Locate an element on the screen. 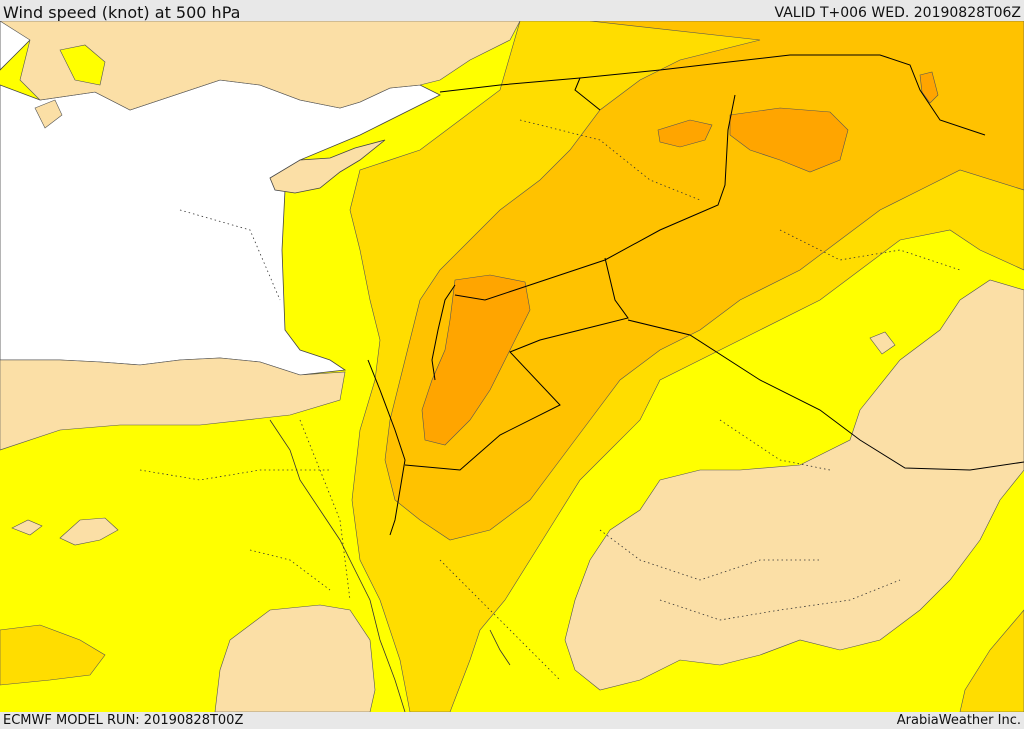  valid-time-label: VALID T+006 WED. 20190828T06Z is located at coordinates (897, 13).